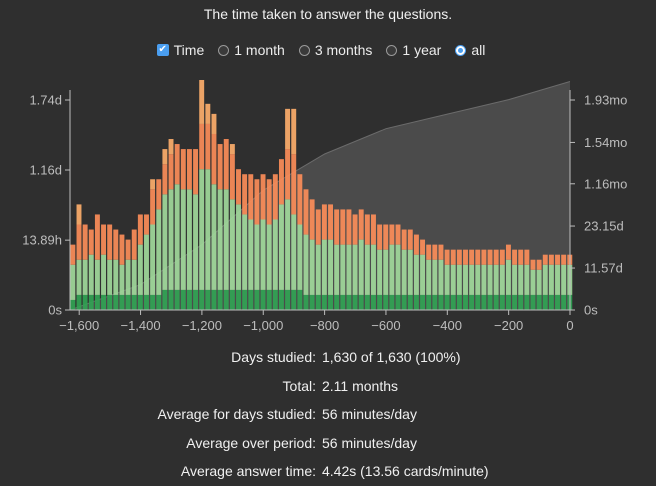 Image resolution: width=656 pixels, height=486 pixels. I want to click on range-option-label: 3 months, so click(343, 50).